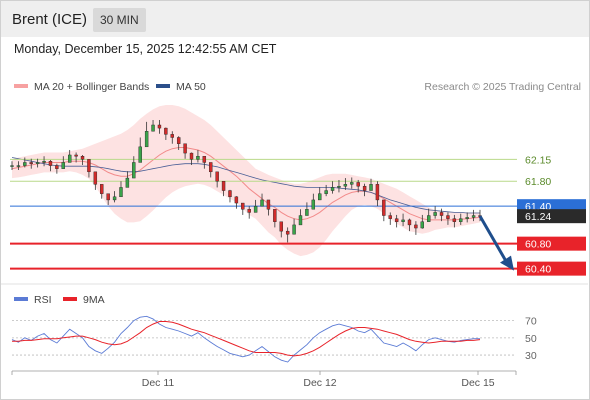  What do you see at coordinates (21, 299) in the screenshot?
I see `rsi-swatch` at bounding box center [21, 299].